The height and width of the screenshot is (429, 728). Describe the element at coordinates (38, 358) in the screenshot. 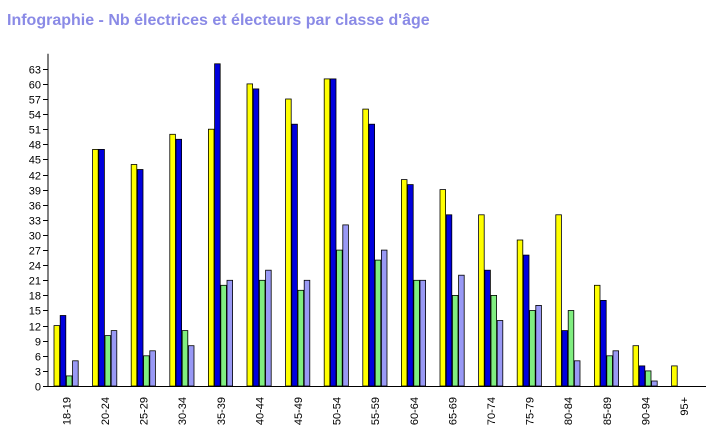

I see `y-tick-label: 6` at that location.